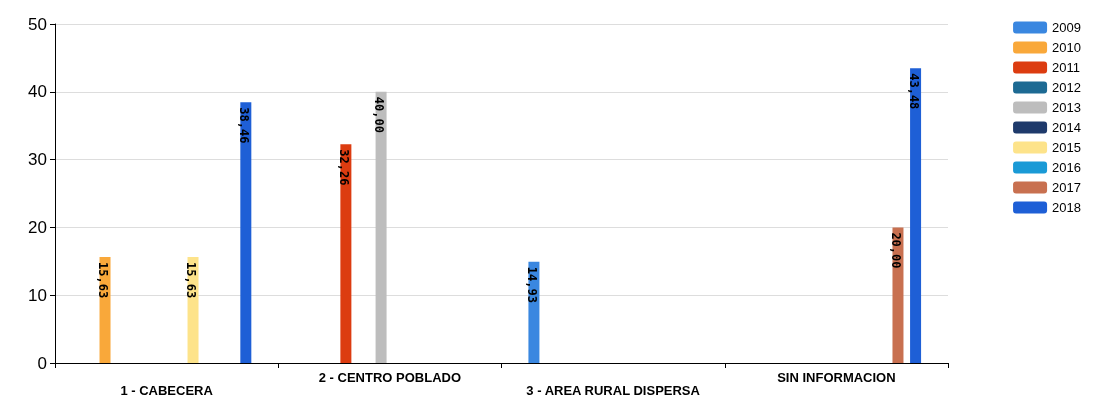  What do you see at coordinates (1066, 127) in the screenshot?
I see `legend-label: 2014` at bounding box center [1066, 127].